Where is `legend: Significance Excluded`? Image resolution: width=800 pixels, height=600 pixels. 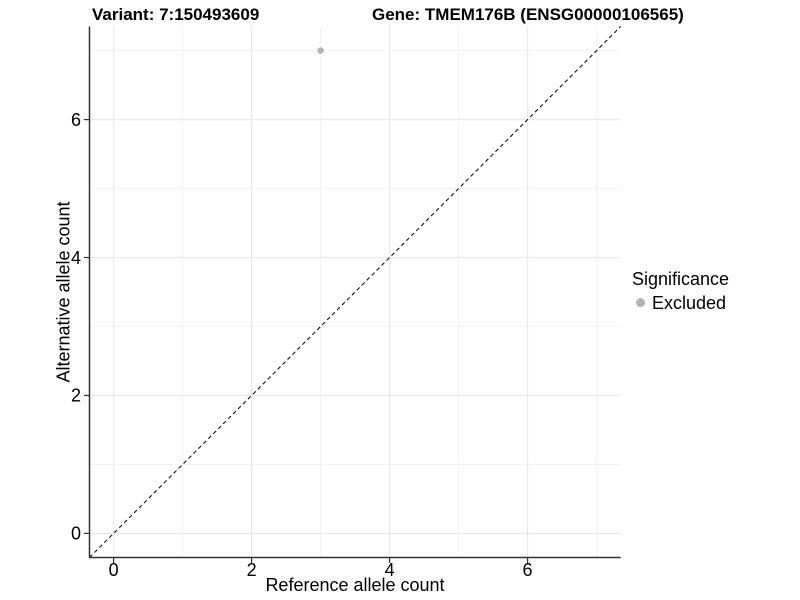 legend: Significance Excluded is located at coordinates (680, 291).